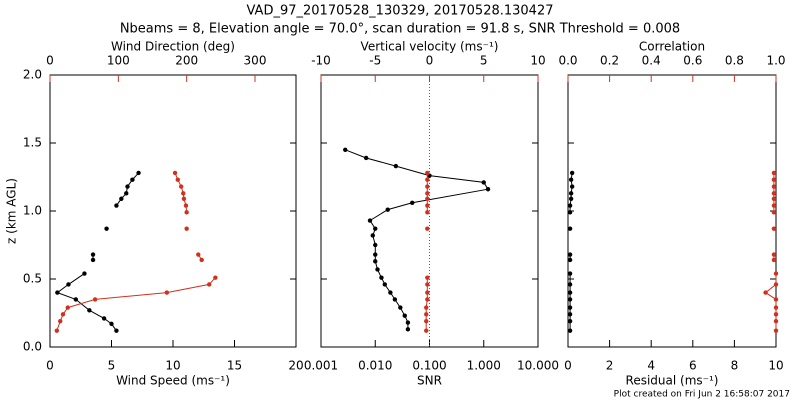 Image resolution: width=800 pixels, height=400 pixels. Describe the element at coordinates (112, 366) in the screenshot. I see `x-tick-label: 5` at that location.